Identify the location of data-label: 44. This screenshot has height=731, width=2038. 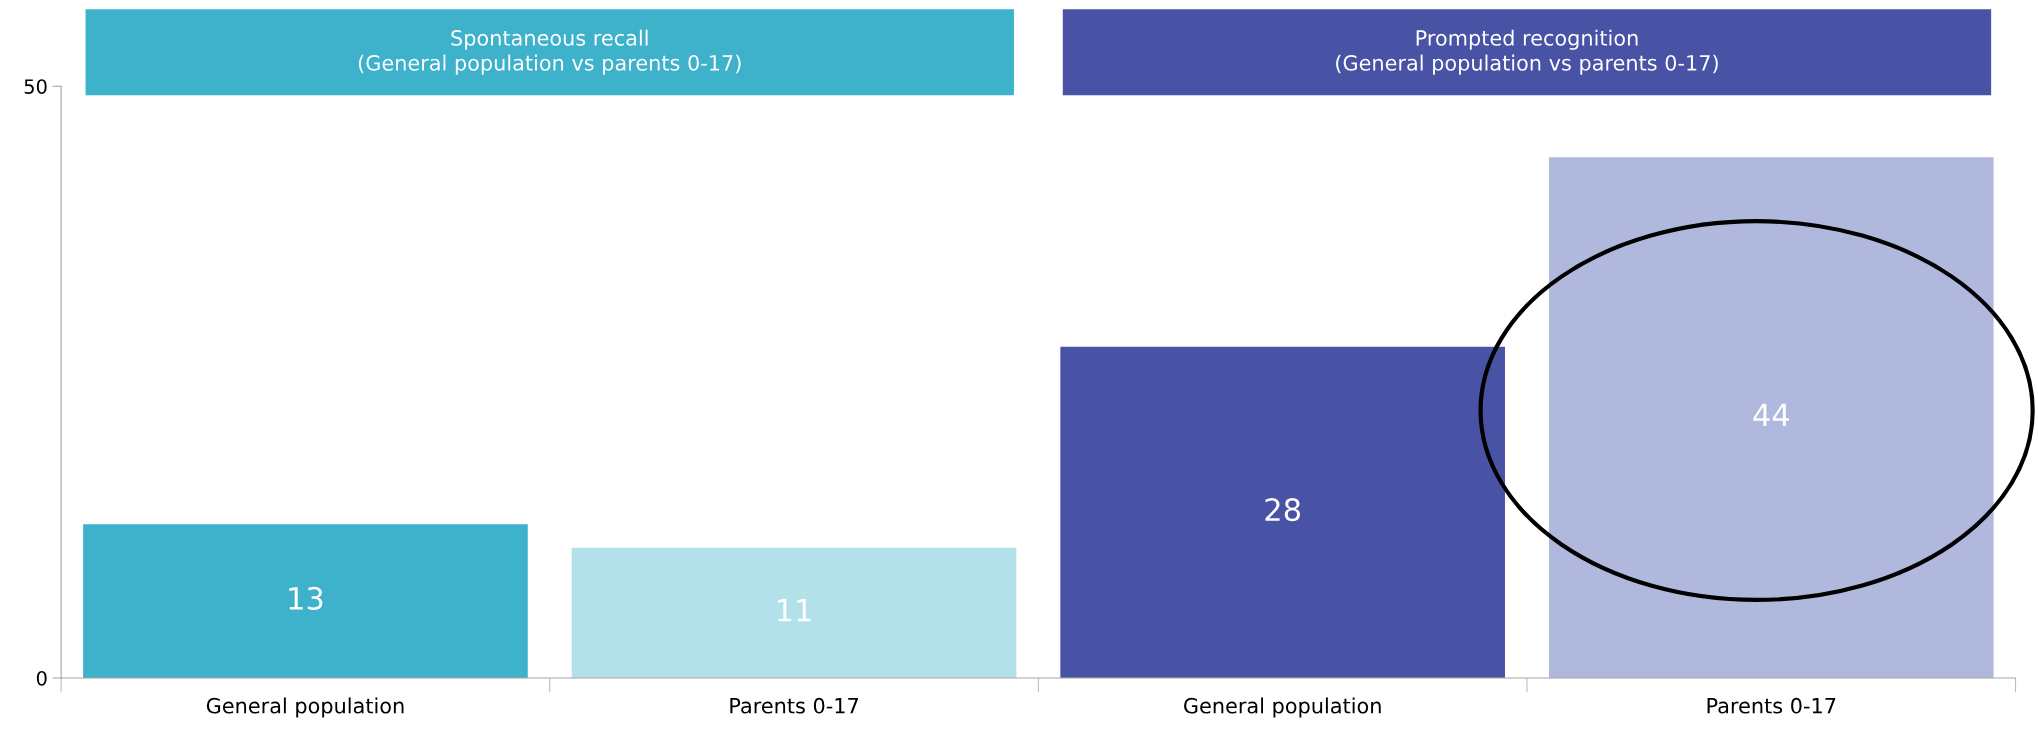
(1771, 415).